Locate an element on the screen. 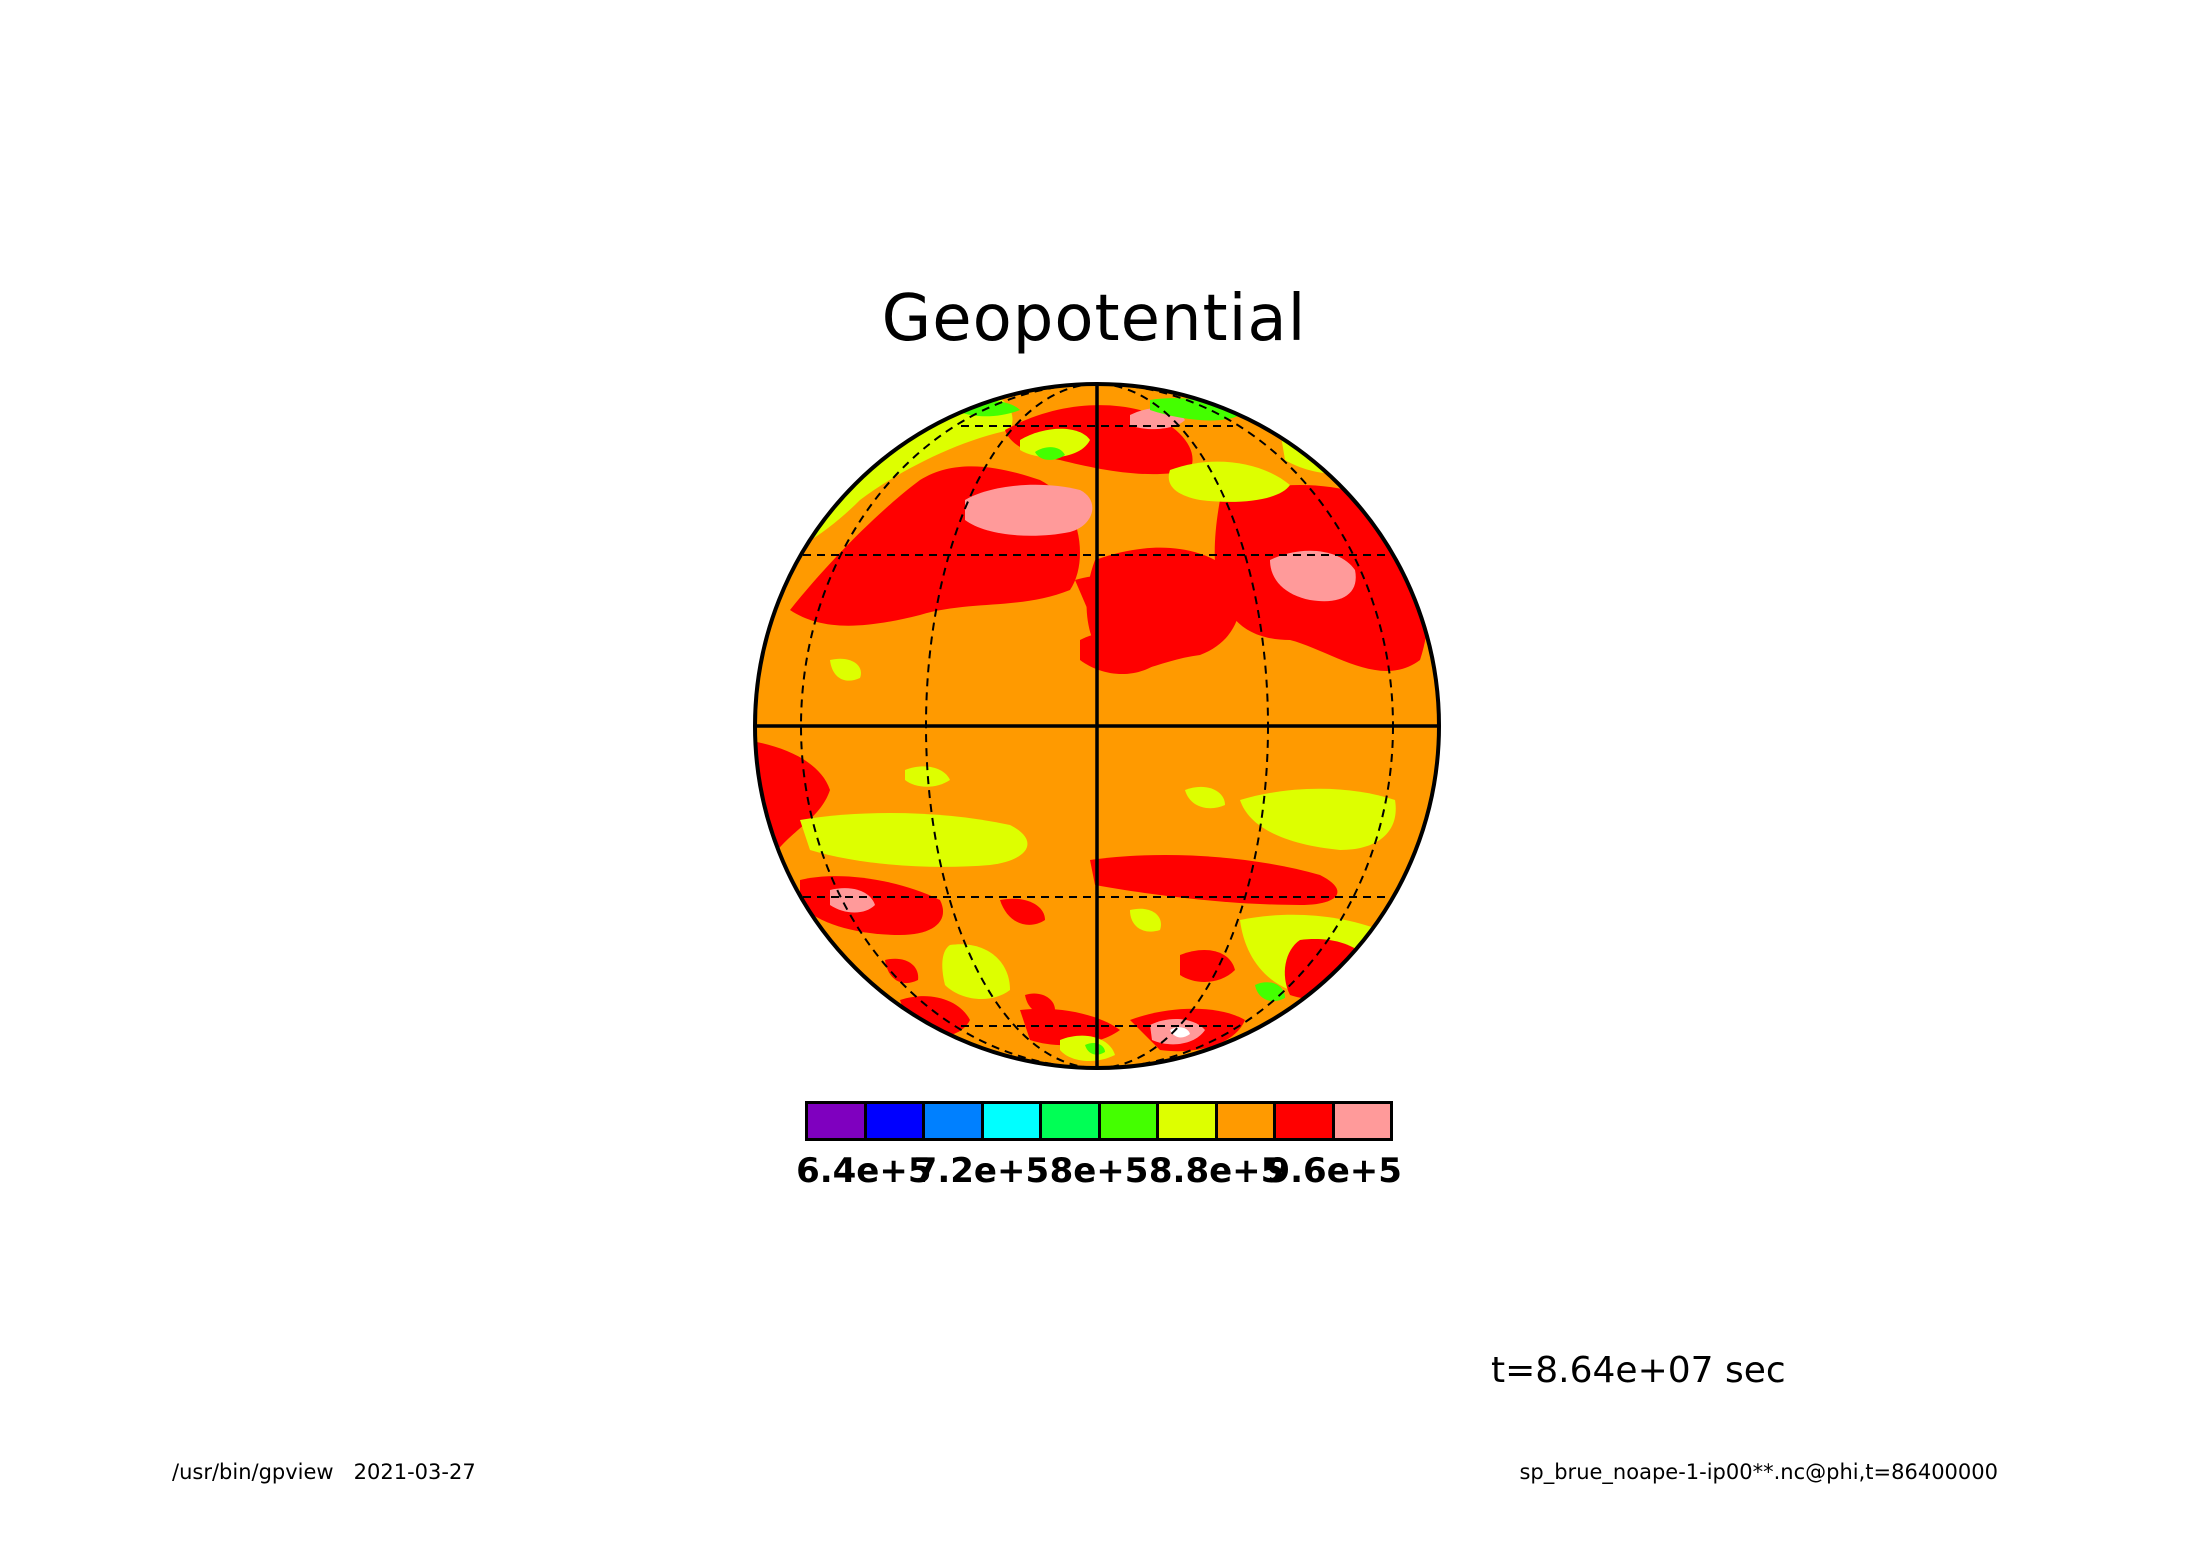 This screenshot has height=1546, width=2188. colorbar-tick-label: 9.6e+5 is located at coordinates (1334, 1171).